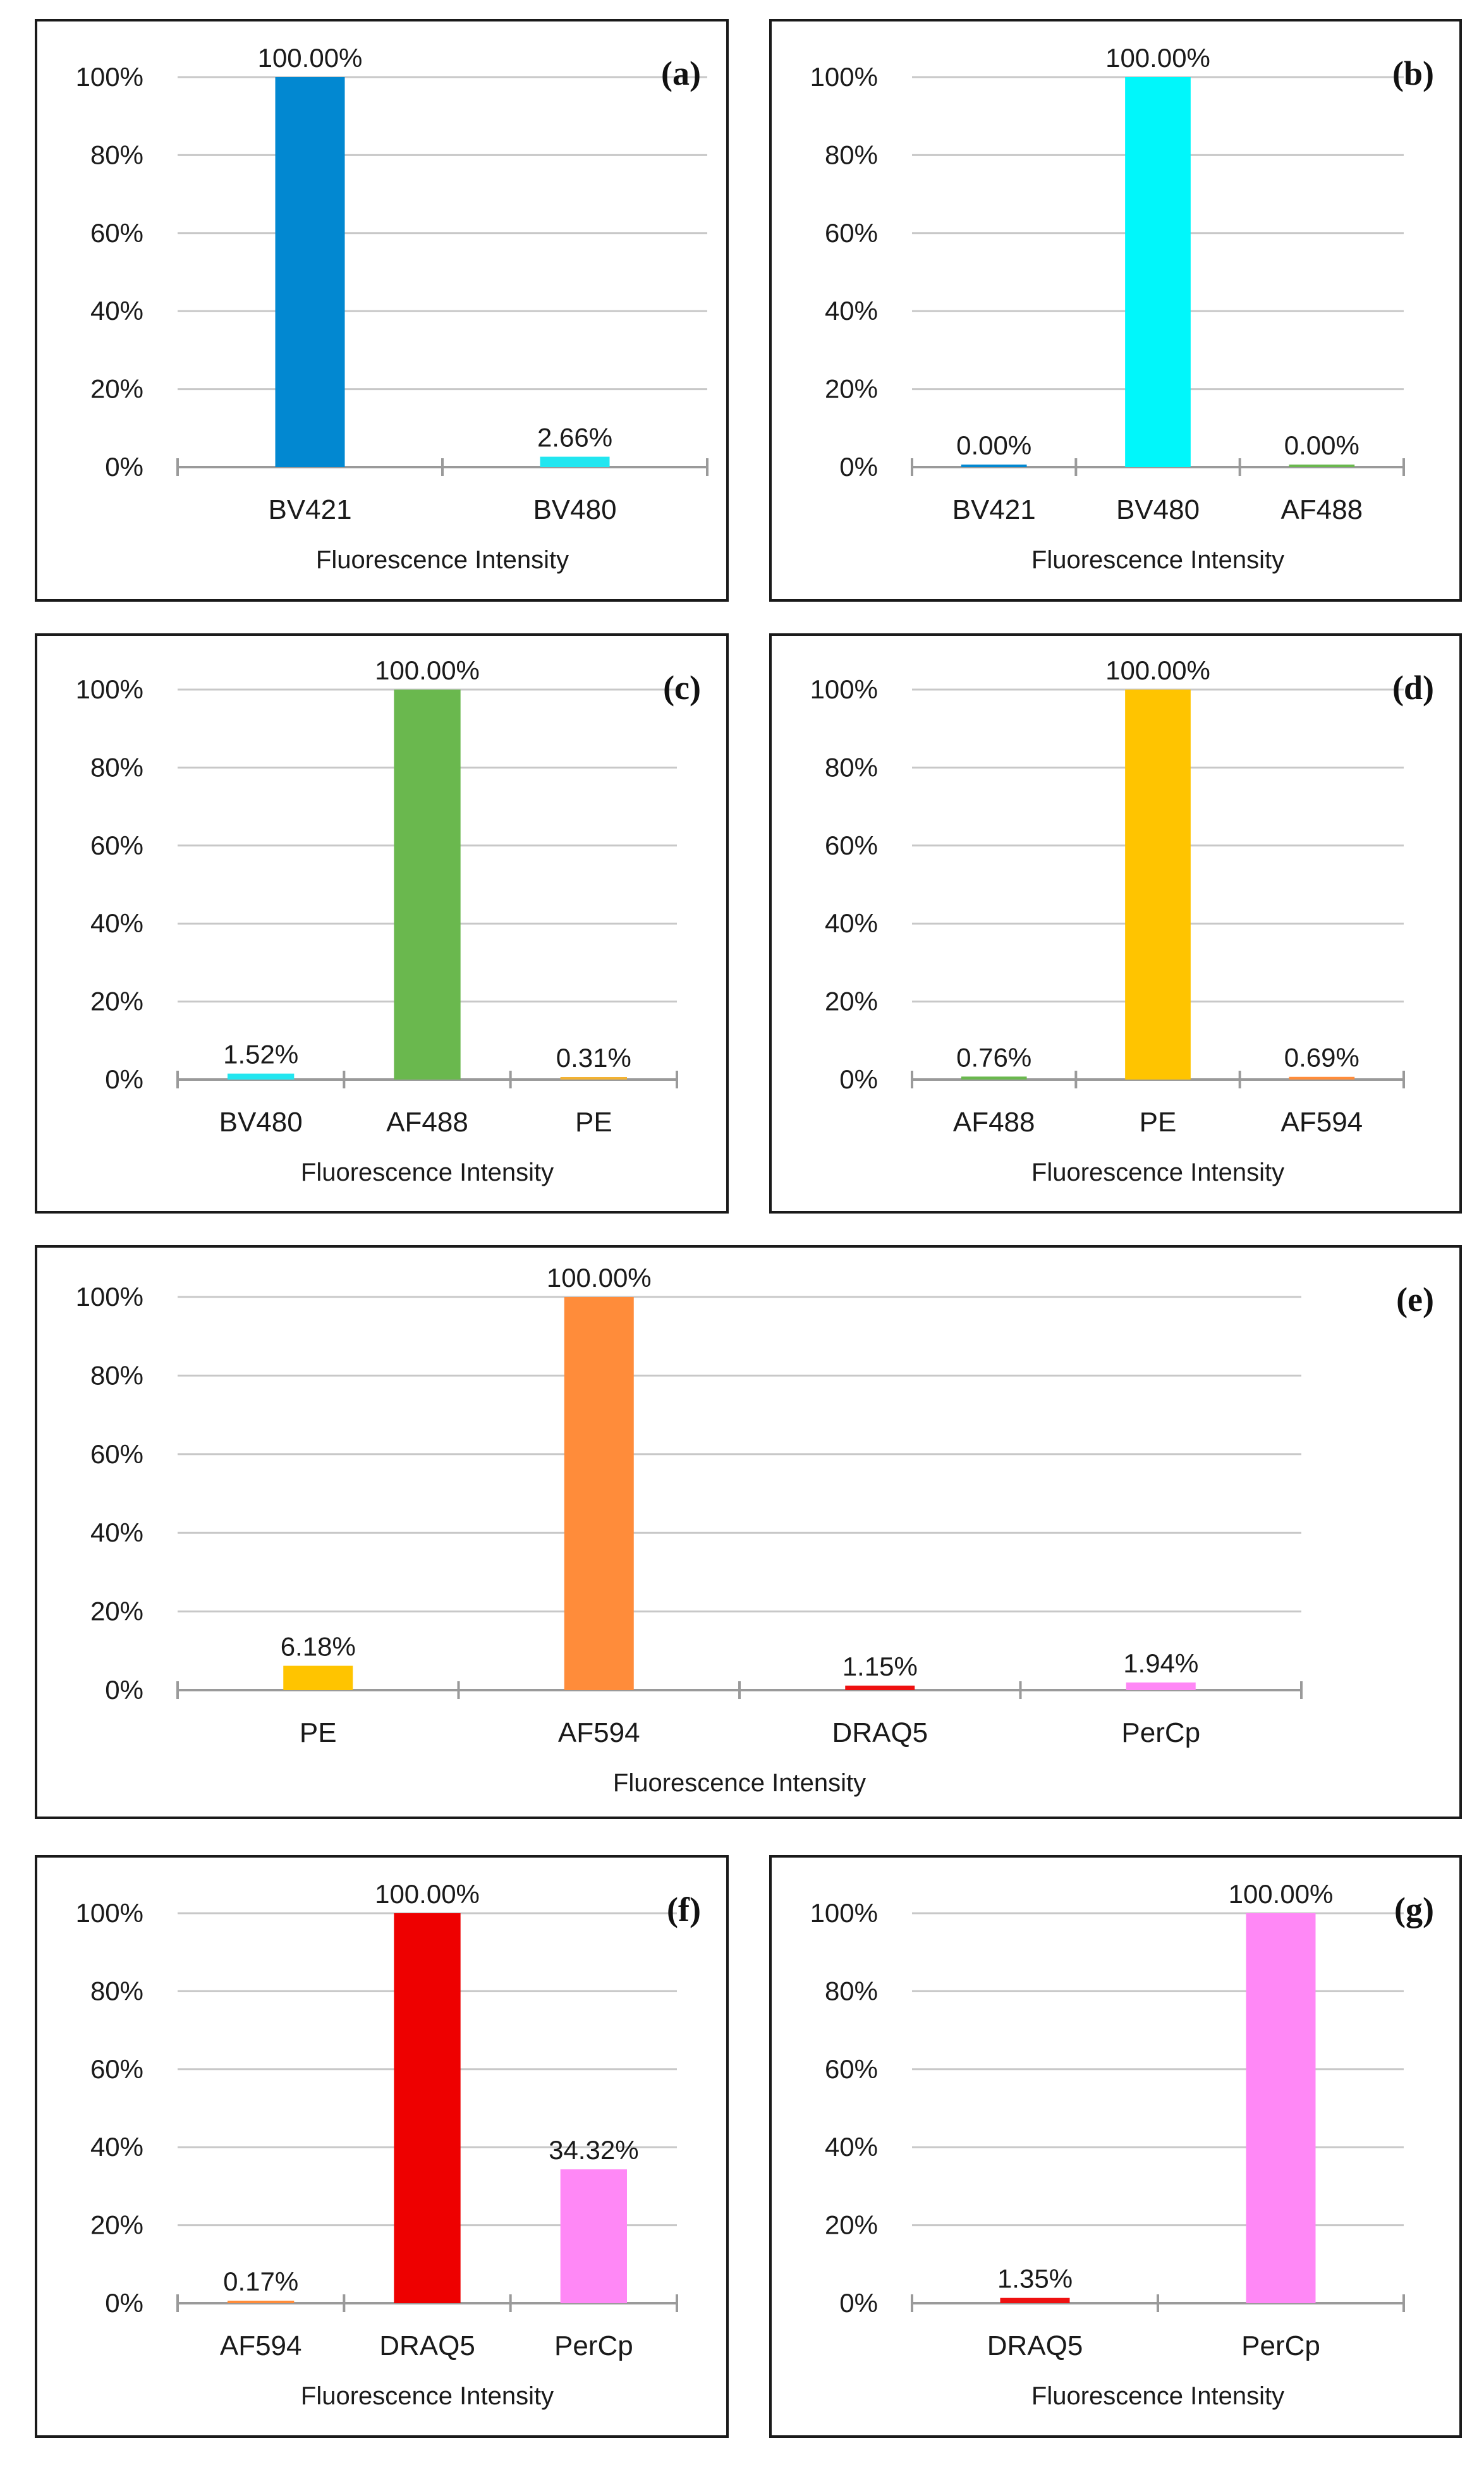 Image resolution: width=1484 pixels, height=2465 pixels. I want to click on data-label: 0.31%, so click(593, 1058).